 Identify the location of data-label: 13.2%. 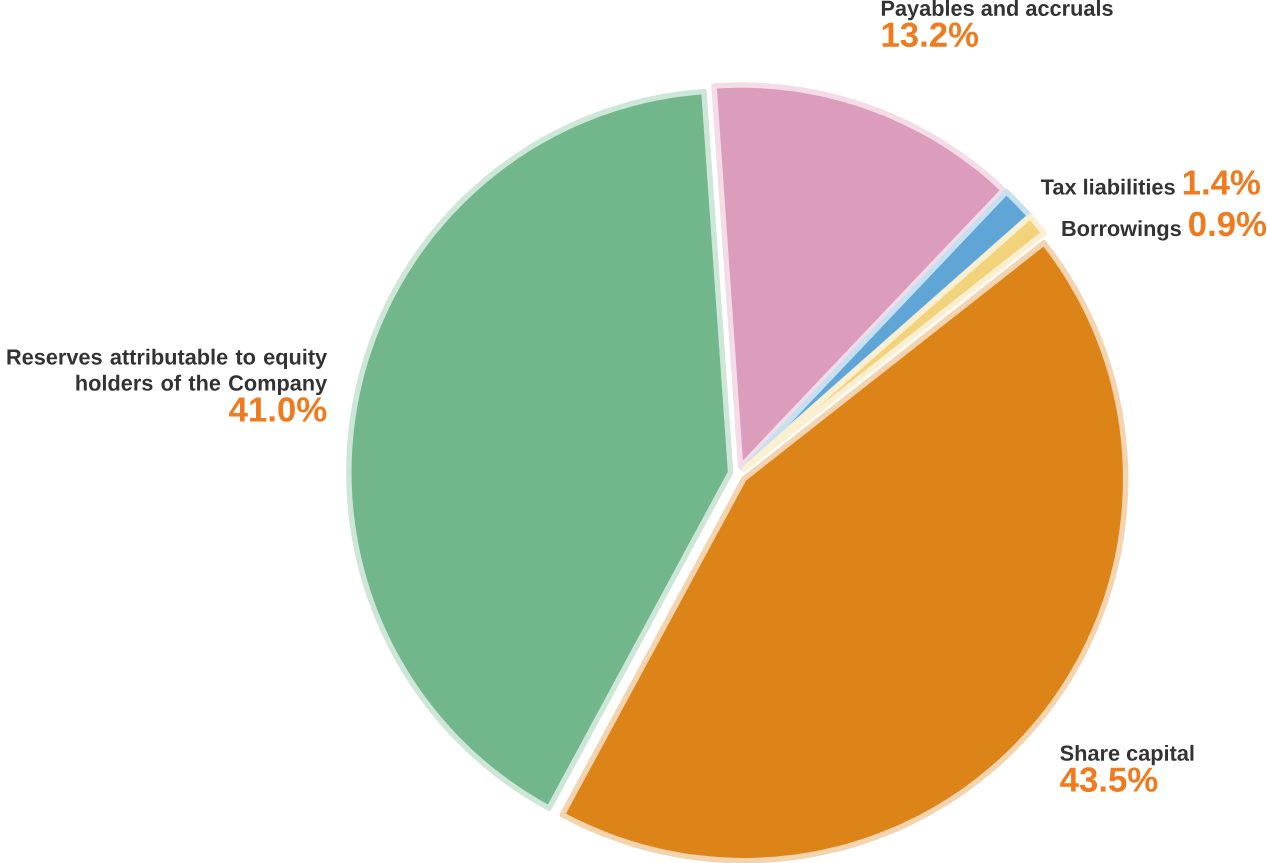
(930, 34).